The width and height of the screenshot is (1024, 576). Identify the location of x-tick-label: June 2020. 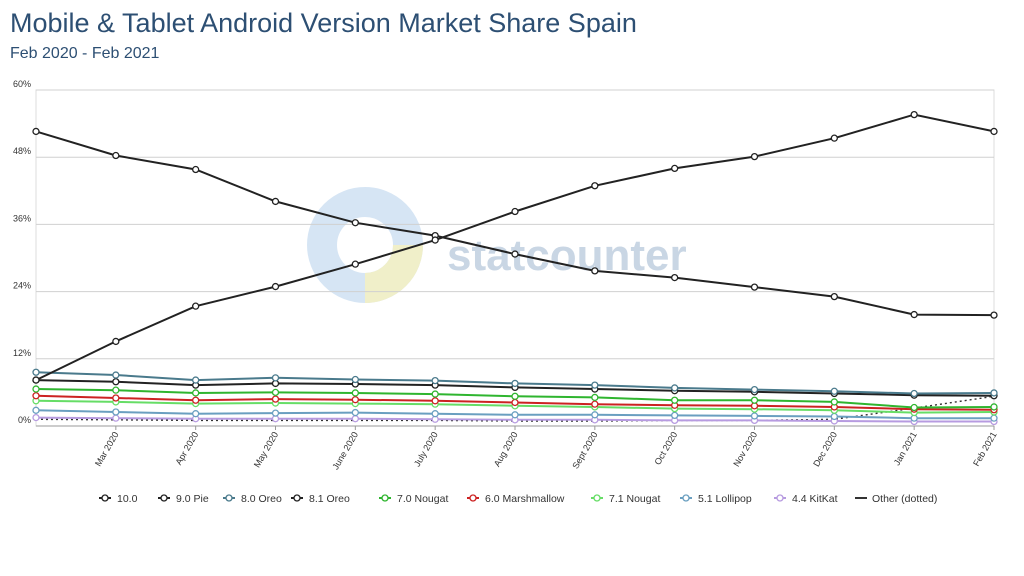
(345, 450).